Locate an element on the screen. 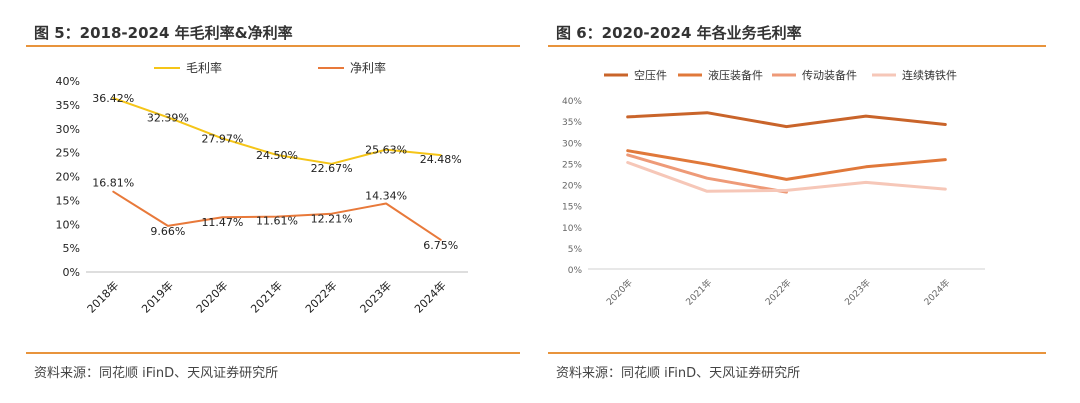 The height and width of the screenshot is (403, 1080). legend-label: 传动装备件 is located at coordinates (829, 75).